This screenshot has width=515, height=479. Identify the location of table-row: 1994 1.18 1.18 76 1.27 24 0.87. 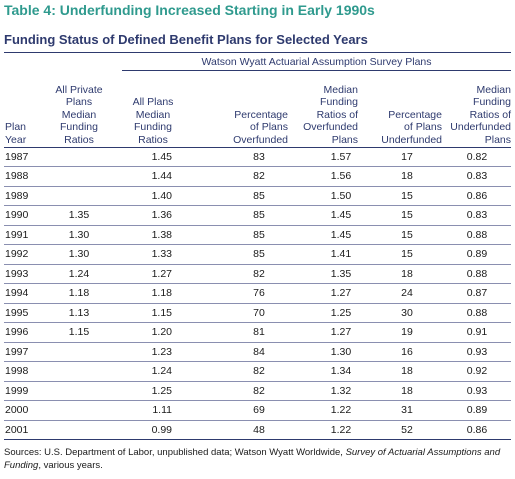
(257, 294).